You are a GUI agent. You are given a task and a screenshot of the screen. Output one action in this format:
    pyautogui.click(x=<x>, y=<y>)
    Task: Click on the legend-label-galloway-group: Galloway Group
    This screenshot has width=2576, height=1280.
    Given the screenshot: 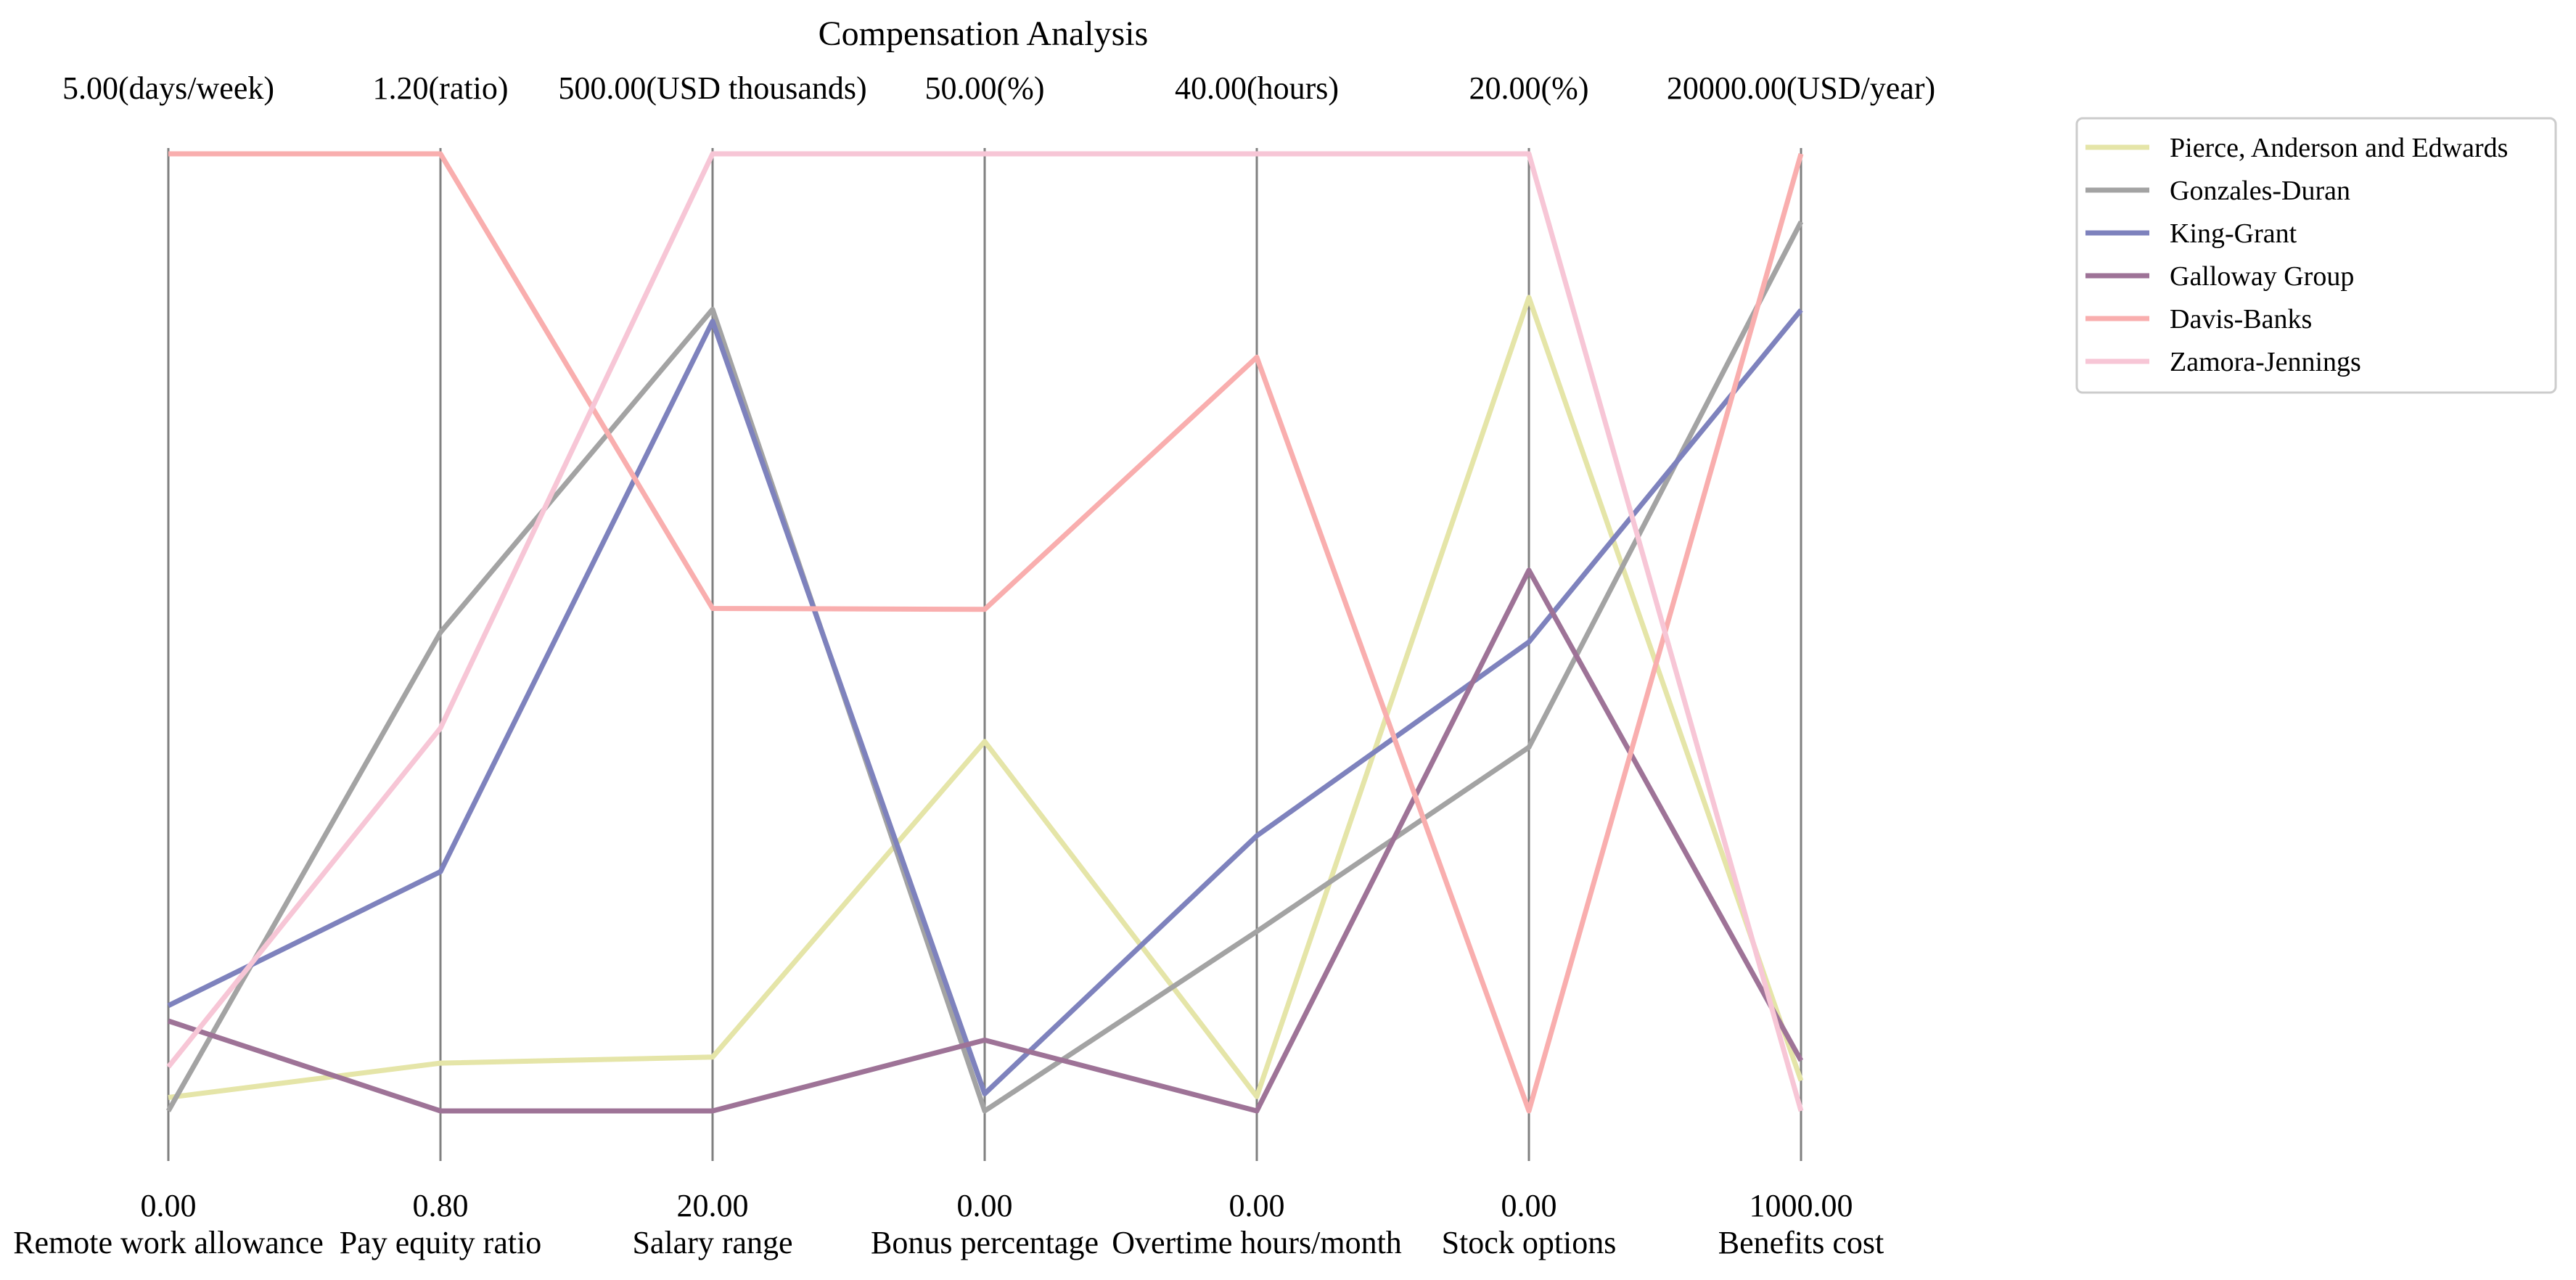 What is the action you would take?
    pyautogui.click(x=2262, y=276)
    